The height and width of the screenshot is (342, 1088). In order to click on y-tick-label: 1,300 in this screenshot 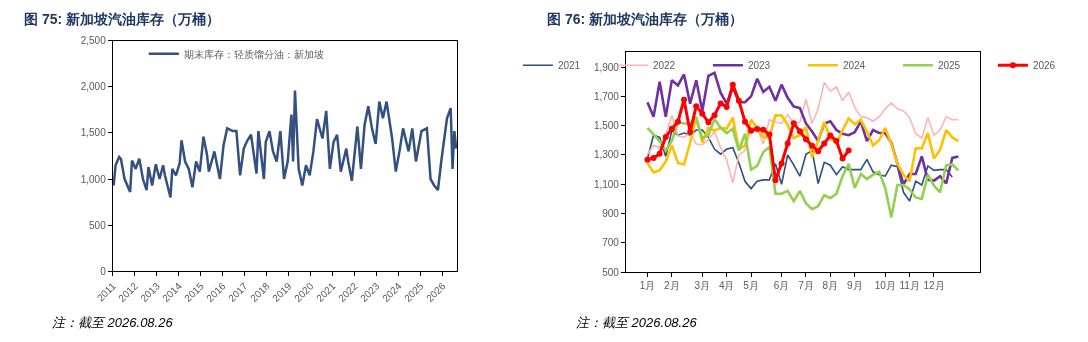, I will do `click(606, 155)`.